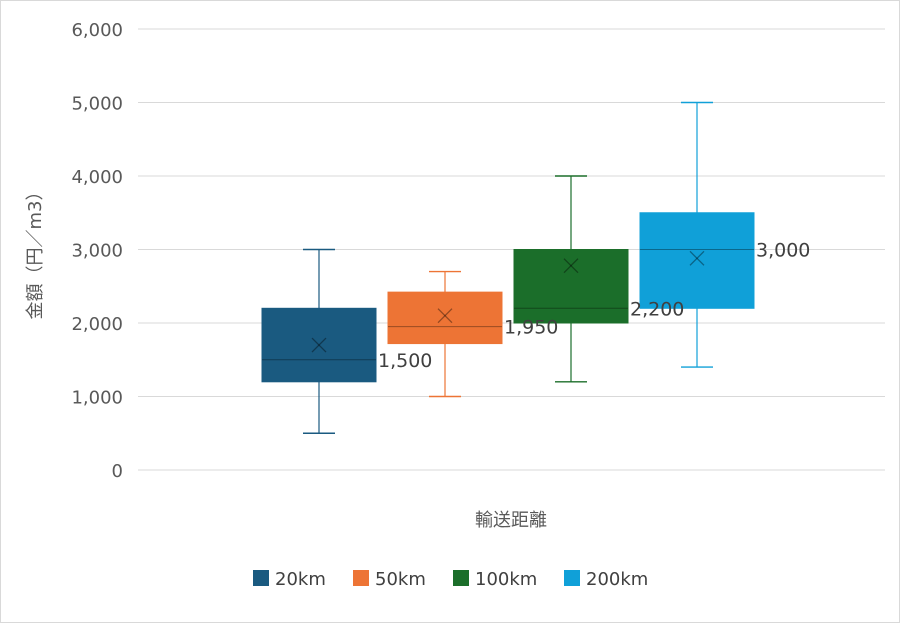 This screenshot has width=900, height=623. Describe the element at coordinates (506, 579) in the screenshot. I see `legend-label: 100km` at that location.